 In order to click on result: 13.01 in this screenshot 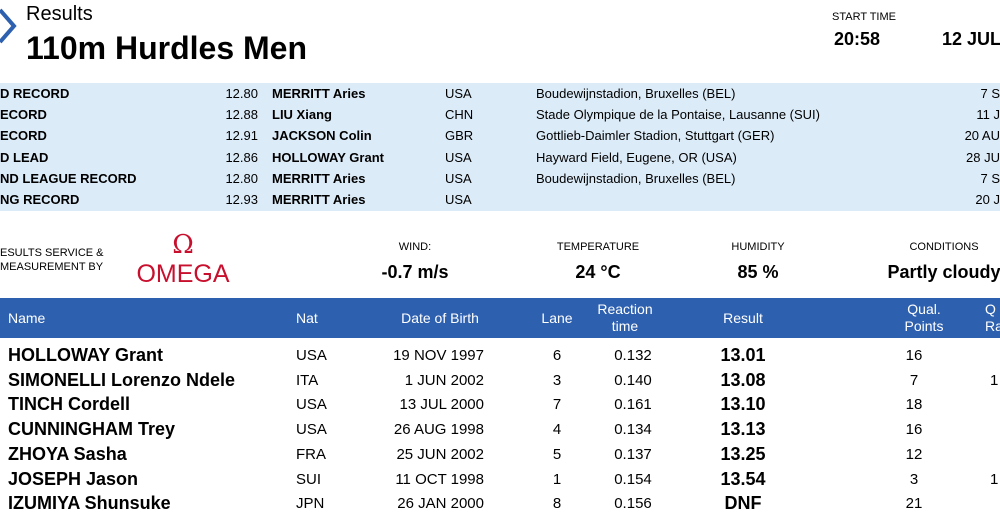, I will do `click(743, 355)`.